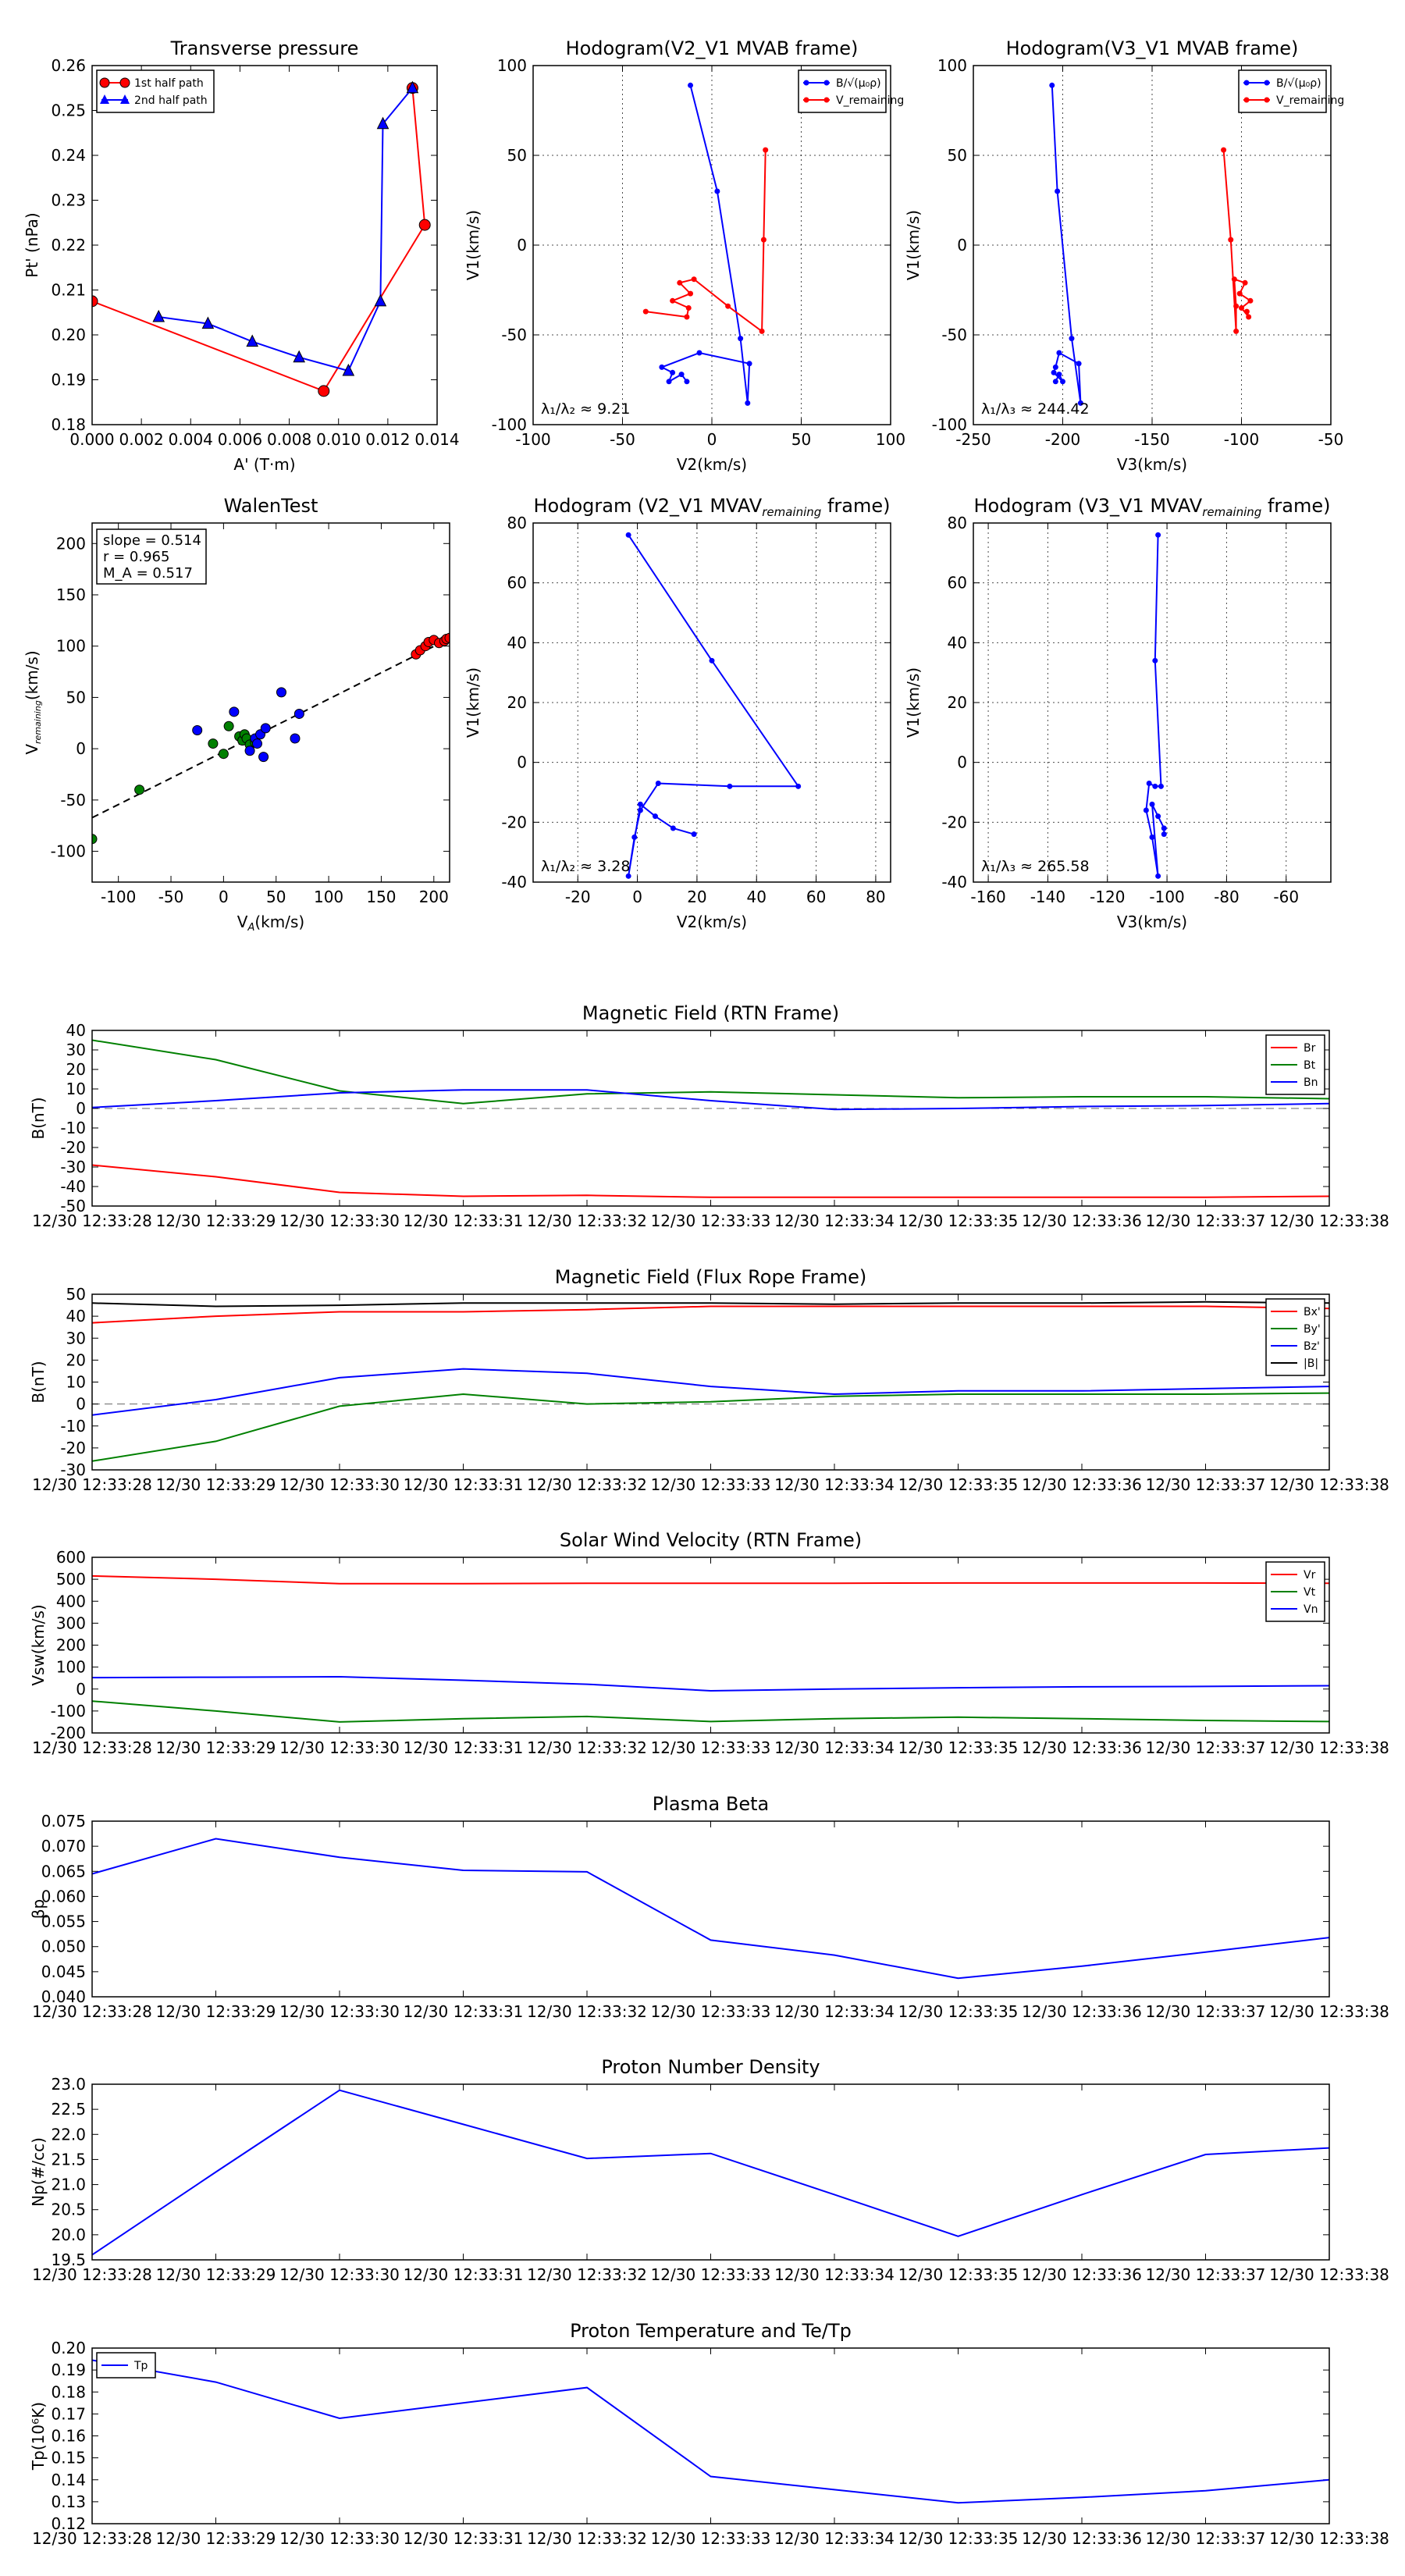 This screenshot has width=1405, height=2576. Describe the element at coordinates (958, 523) in the screenshot. I see `y-tick-label: 80` at that location.